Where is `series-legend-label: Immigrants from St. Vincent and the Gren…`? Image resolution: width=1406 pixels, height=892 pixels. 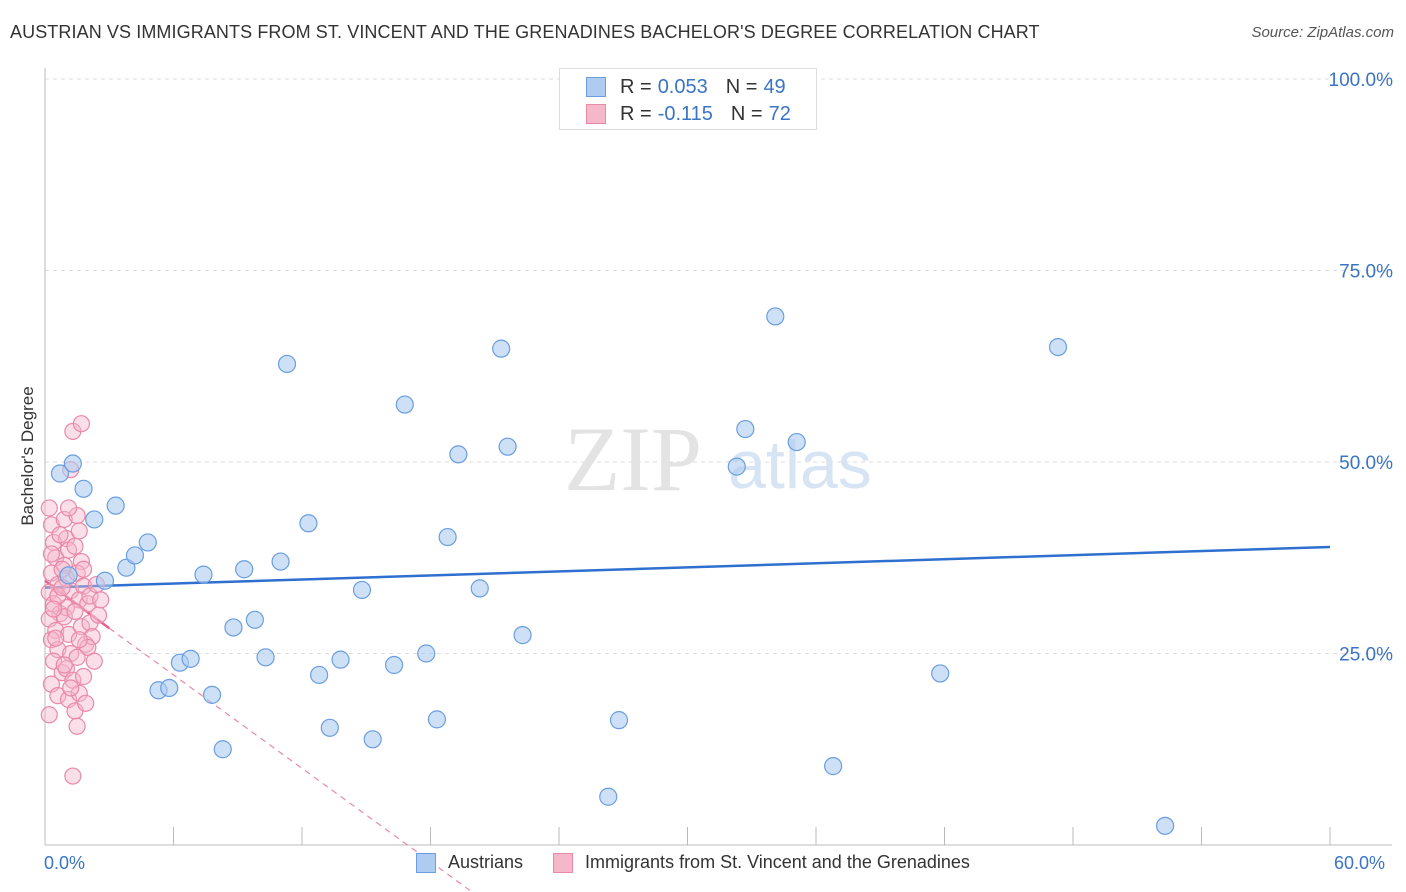 series-legend-label: Immigrants from St. Vincent and the Gren… is located at coordinates (777, 862).